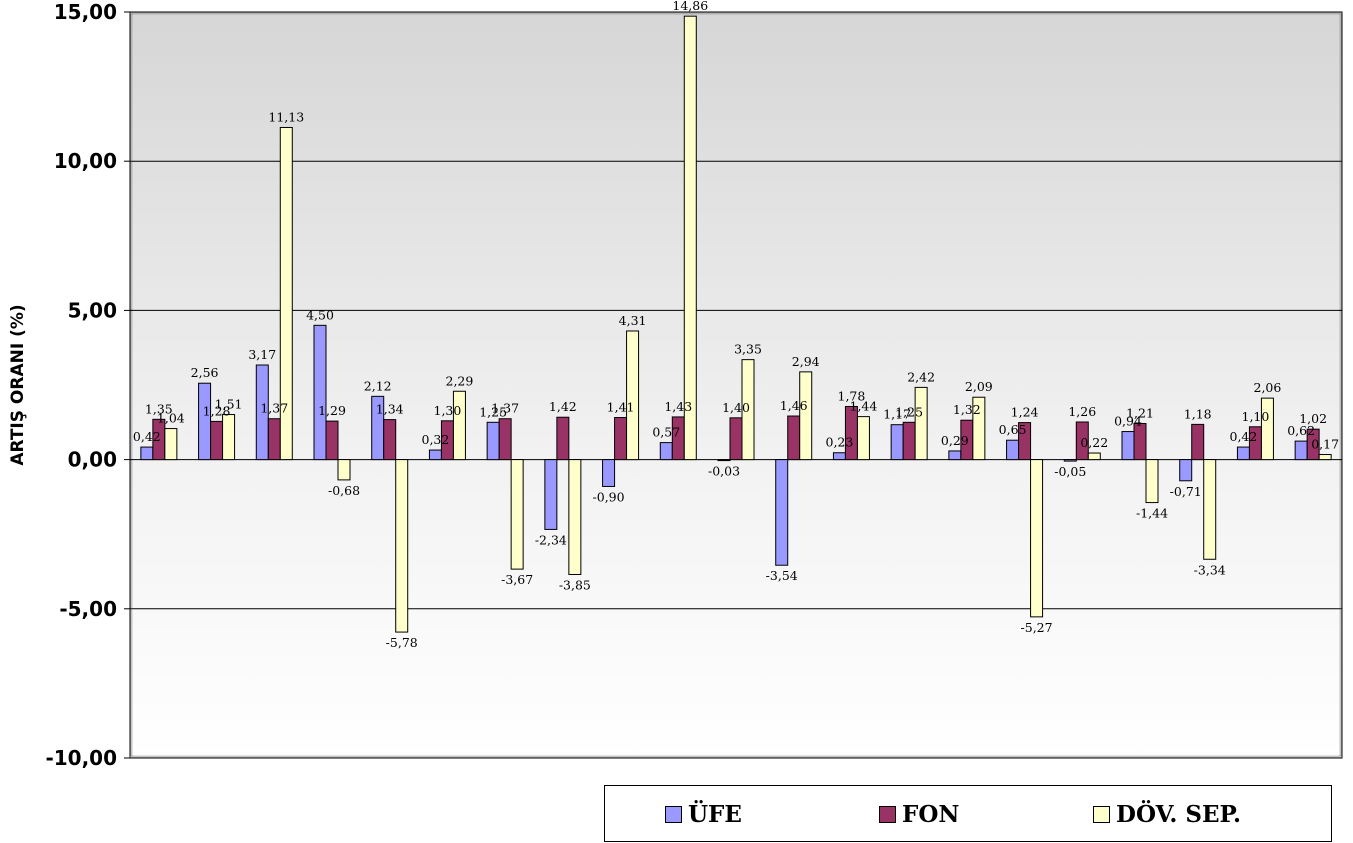  I want to click on data-label-ufe: 0,42, so click(147, 436).